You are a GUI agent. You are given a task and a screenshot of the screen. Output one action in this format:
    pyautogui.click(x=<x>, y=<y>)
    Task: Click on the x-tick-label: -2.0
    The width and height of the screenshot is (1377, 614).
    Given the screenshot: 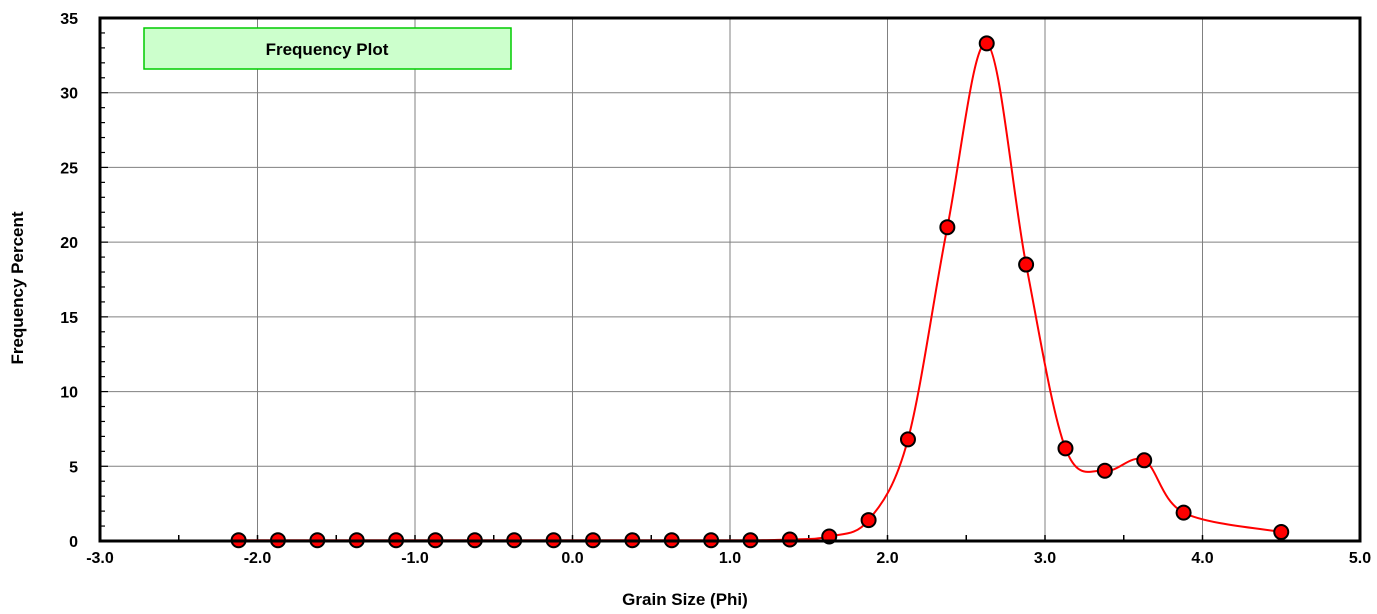 What is the action you would take?
    pyautogui.click(x=258, y=558)
    